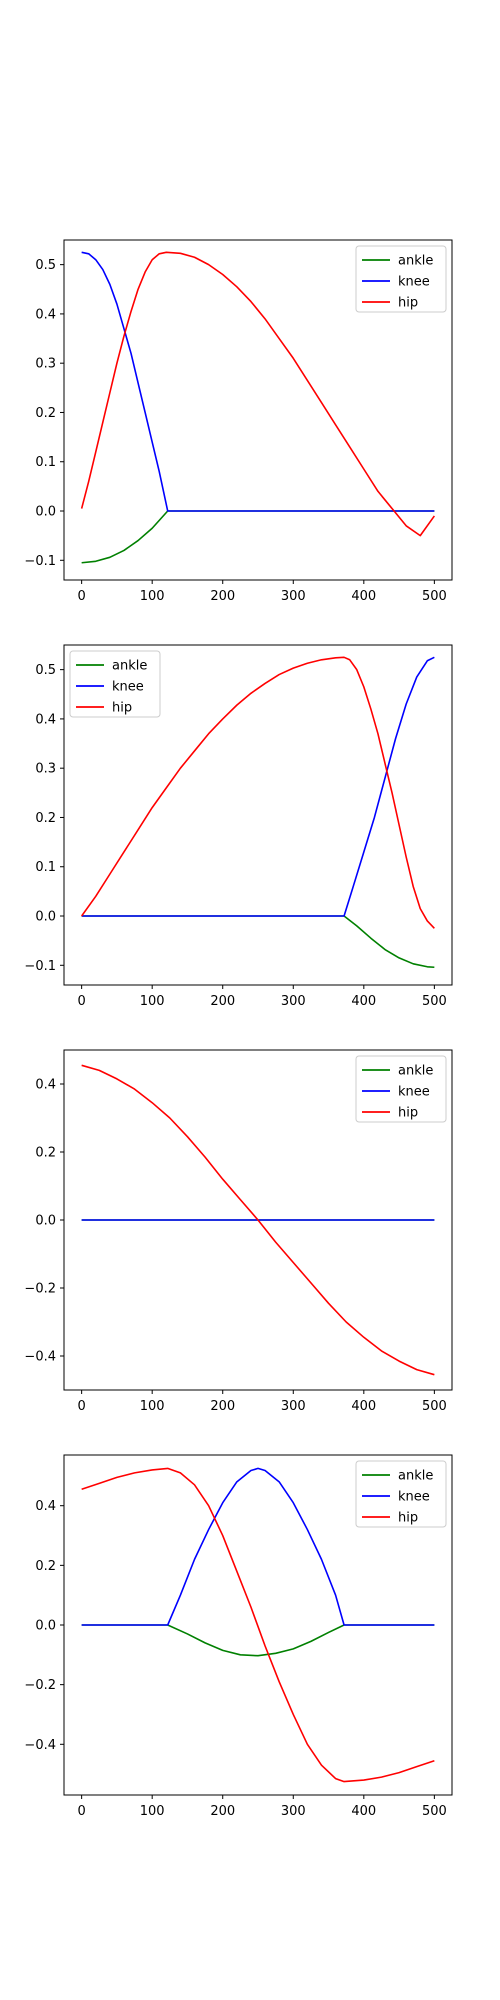 This screenshot has height=2000, width=500. What do you see at coordinates (258, 1640) in the screenshot?
I see `series-line-ankle` at bounding box center [258, 1640].